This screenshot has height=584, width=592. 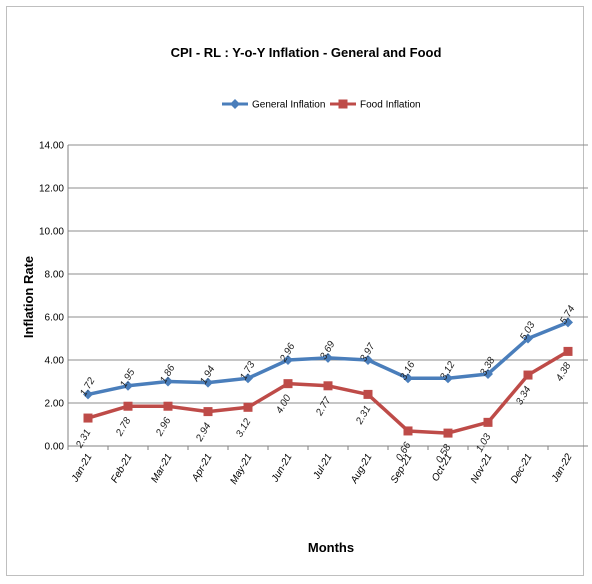 I want to click on x-tick-label: Feb-21, so click(x=121, y=468).